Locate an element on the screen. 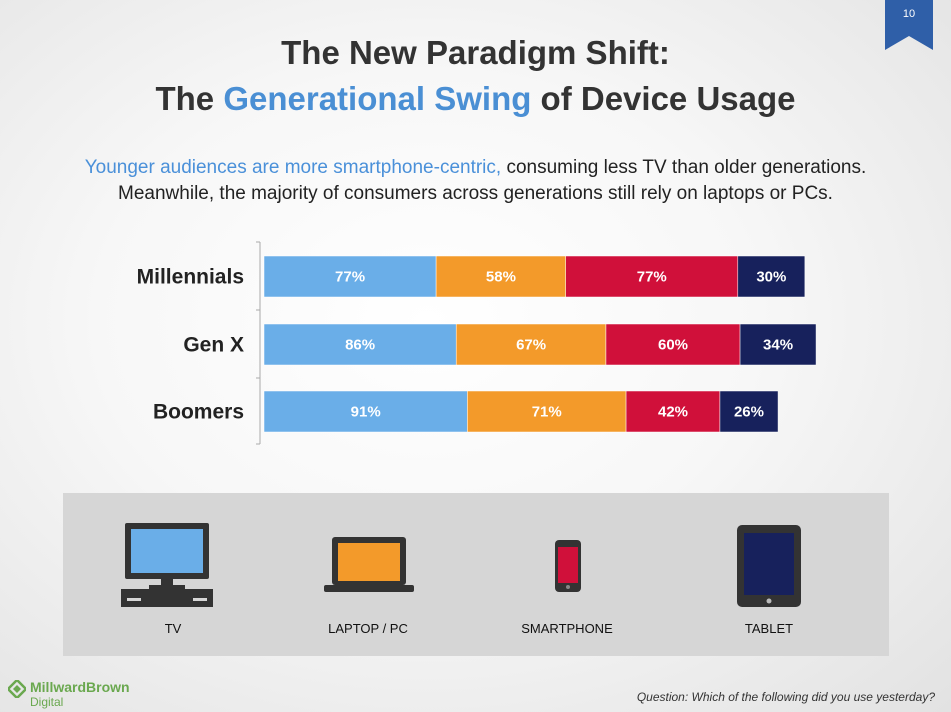 Image resolution: width=951 pixels, height=712 pixels. page-number-badge: 10 is located at coordinates (909, 25).